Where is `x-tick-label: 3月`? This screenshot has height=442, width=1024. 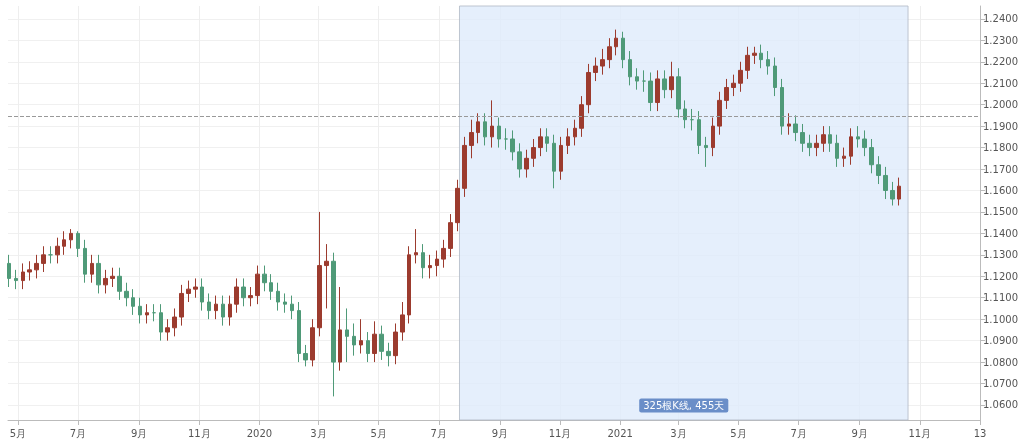
x-tick-label: 3月 is located at coordinates (318, 433).